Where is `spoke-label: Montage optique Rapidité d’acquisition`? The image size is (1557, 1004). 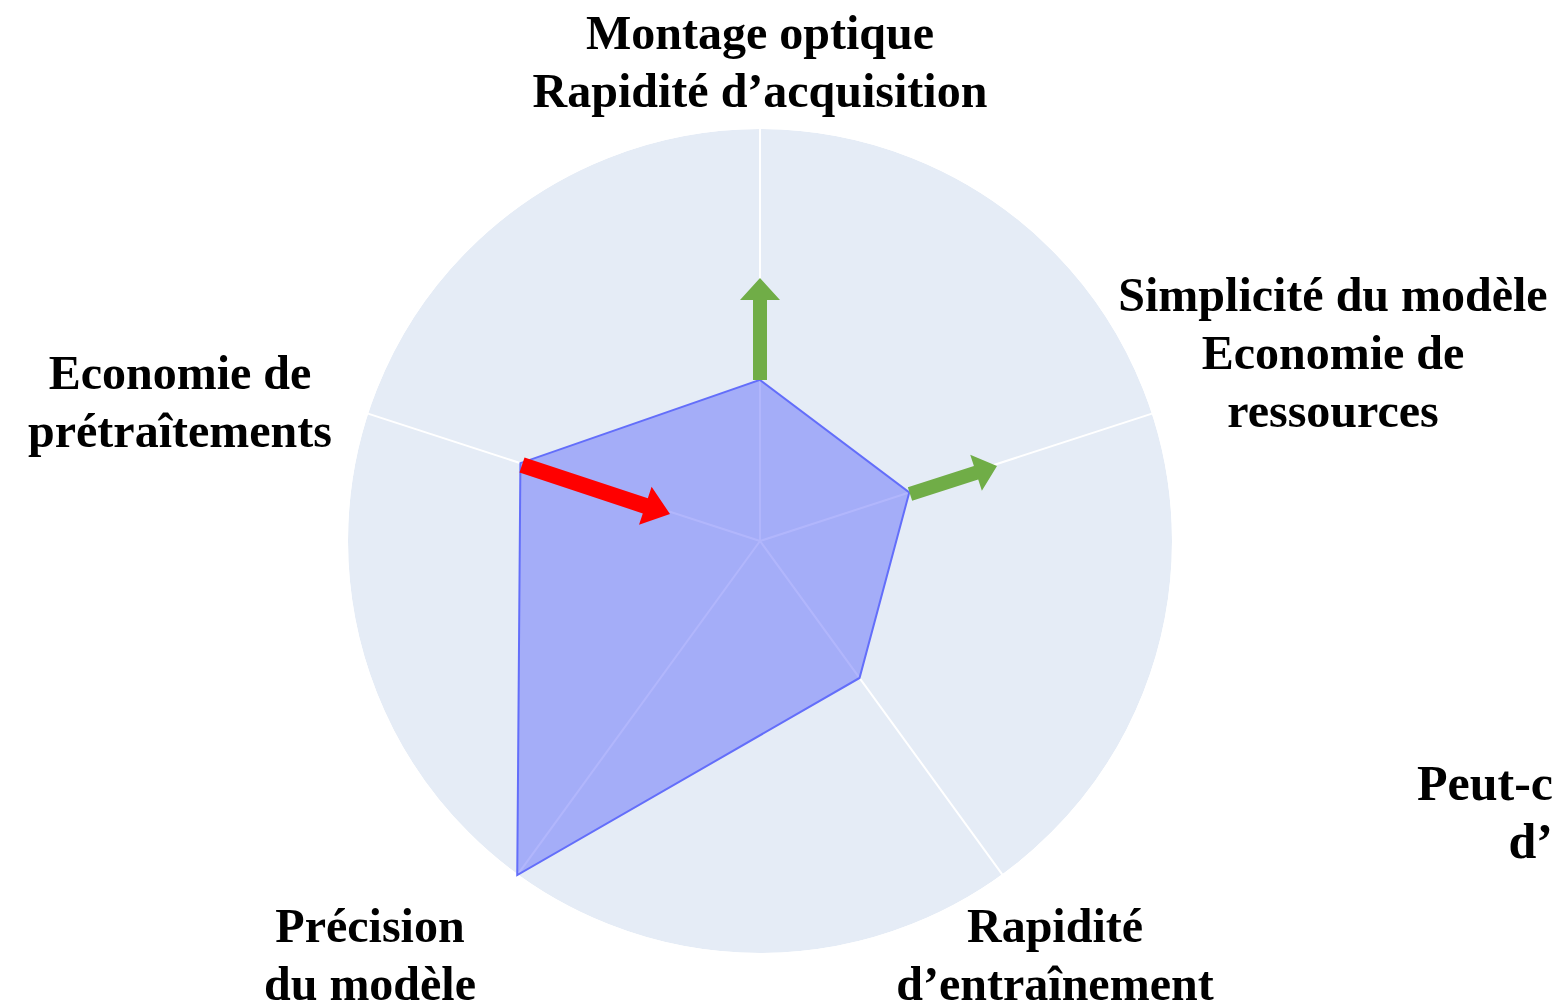
spoke-label: Montage optique Rapidité d’acquisition is located at coordinates (760, 61).